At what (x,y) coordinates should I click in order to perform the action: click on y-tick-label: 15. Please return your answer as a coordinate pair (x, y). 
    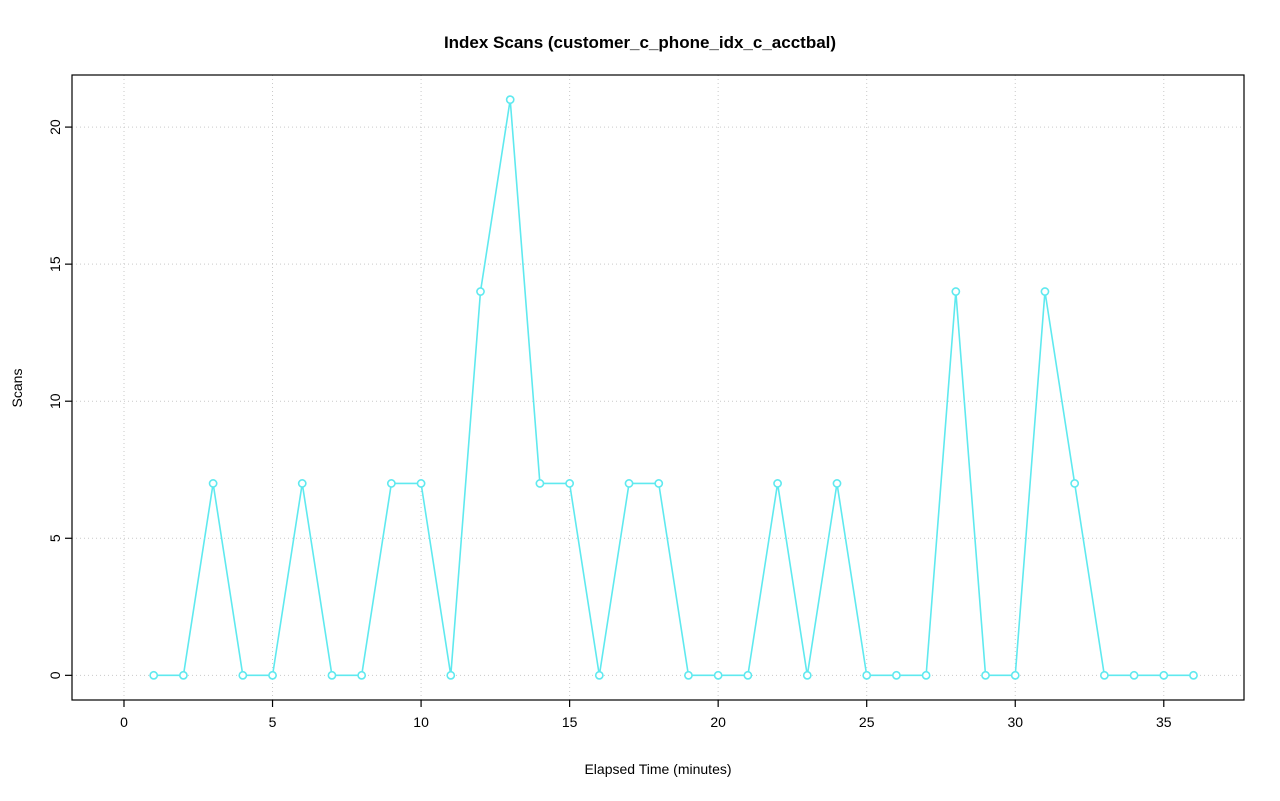
    Looking at the image, I should click on (55, 264).